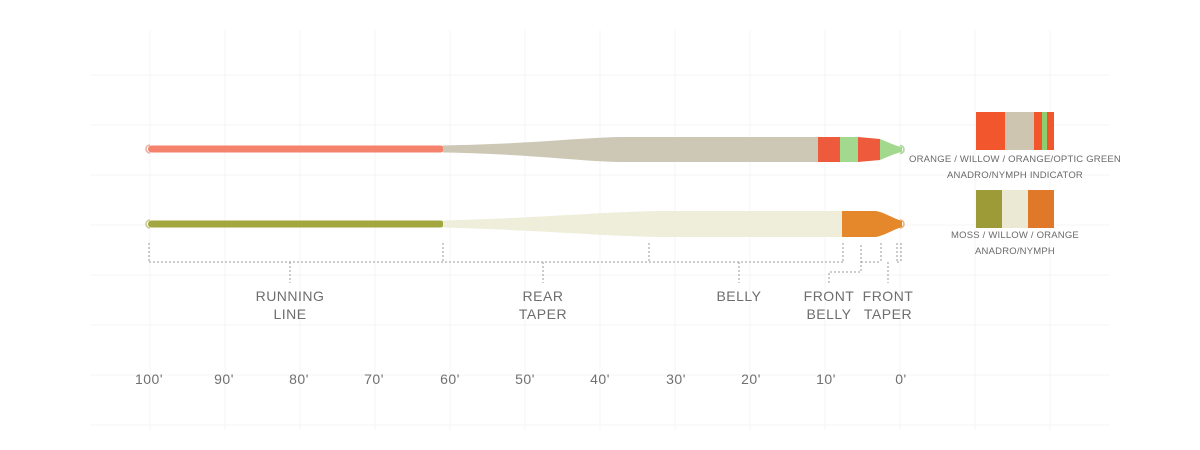 The height and width of the screenshot is (450, 1200). I want to click on scale-tick: 70', so click(374, 379).